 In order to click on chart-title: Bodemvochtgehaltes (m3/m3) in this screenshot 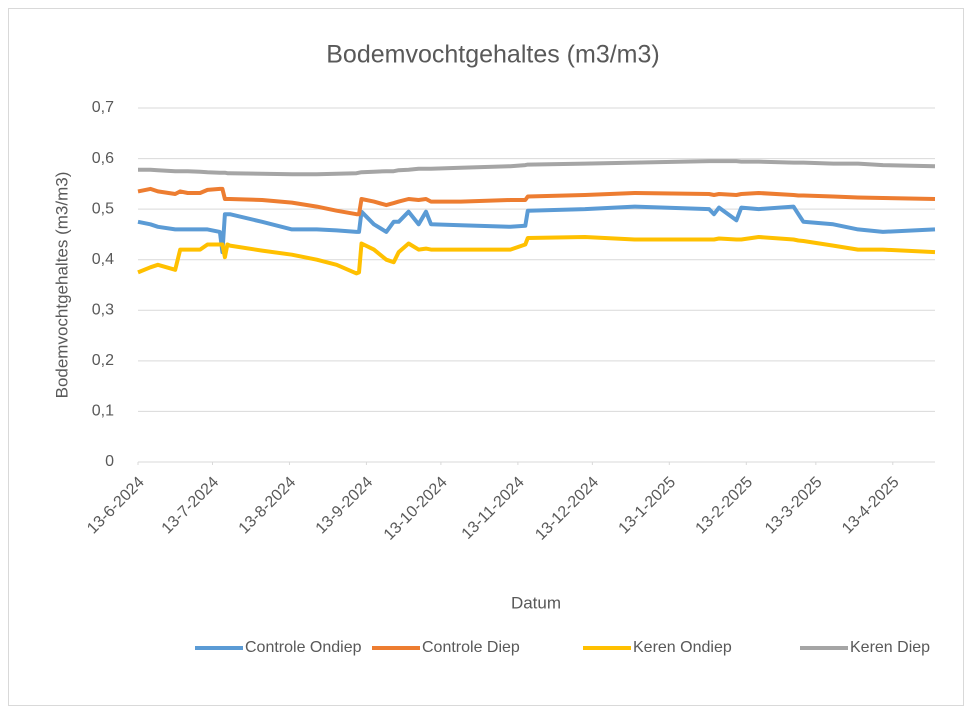, I will do `click(492, 55)`.